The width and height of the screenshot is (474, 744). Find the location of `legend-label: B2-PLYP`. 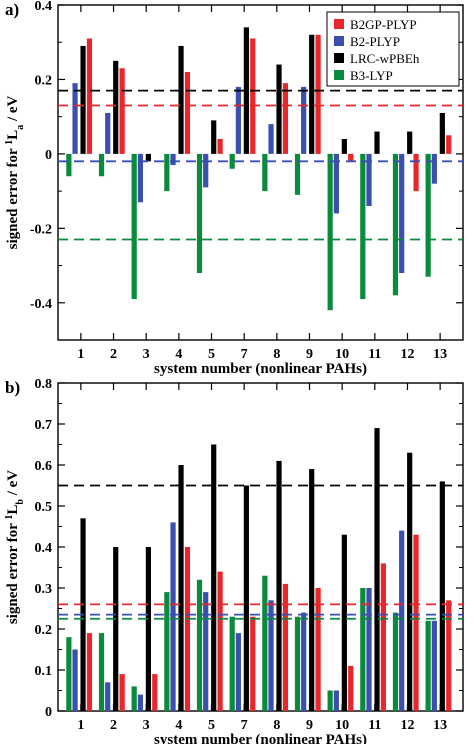

legend-label: B2-PLYP is located at coordinates (375, 41).